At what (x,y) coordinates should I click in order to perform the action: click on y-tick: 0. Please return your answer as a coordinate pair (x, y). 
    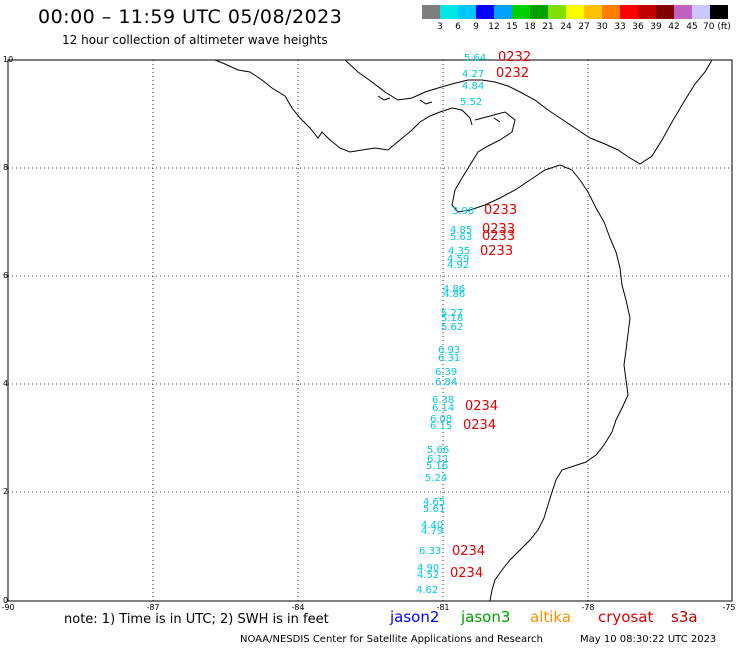
    Looking at the image, I should click on (6, 600).